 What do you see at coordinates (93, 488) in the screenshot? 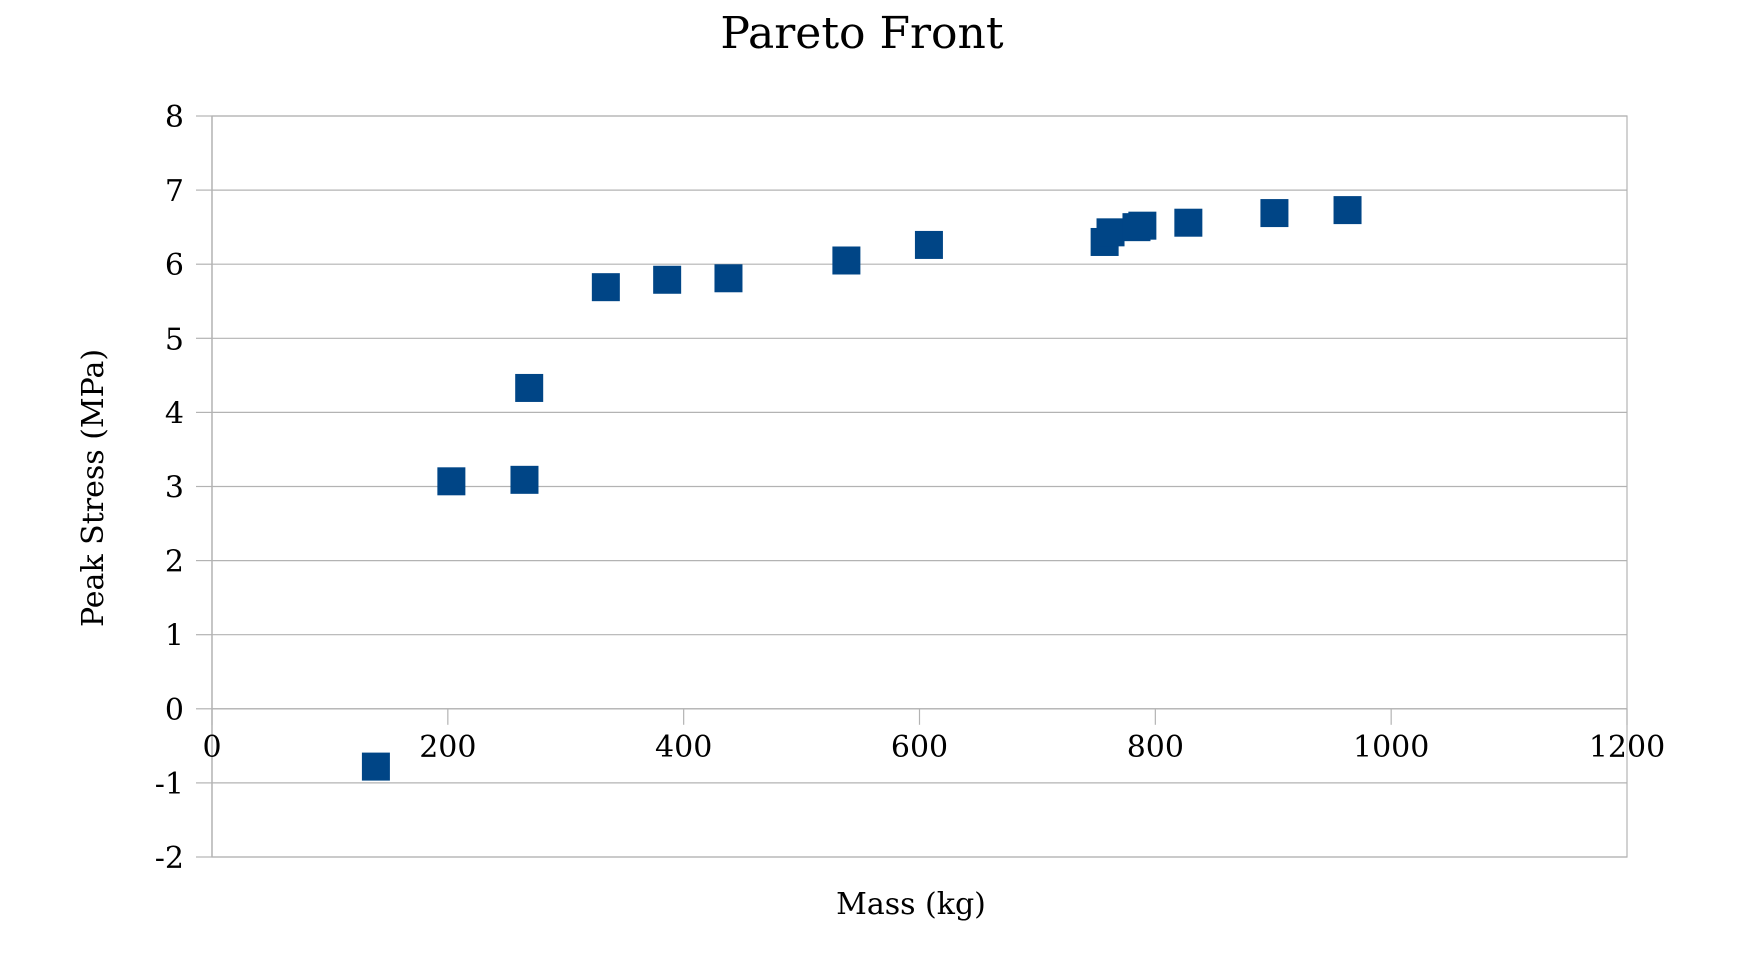
I see `y-axis-title: Peak Stress (MPa)` at bounding box center [93, 488].